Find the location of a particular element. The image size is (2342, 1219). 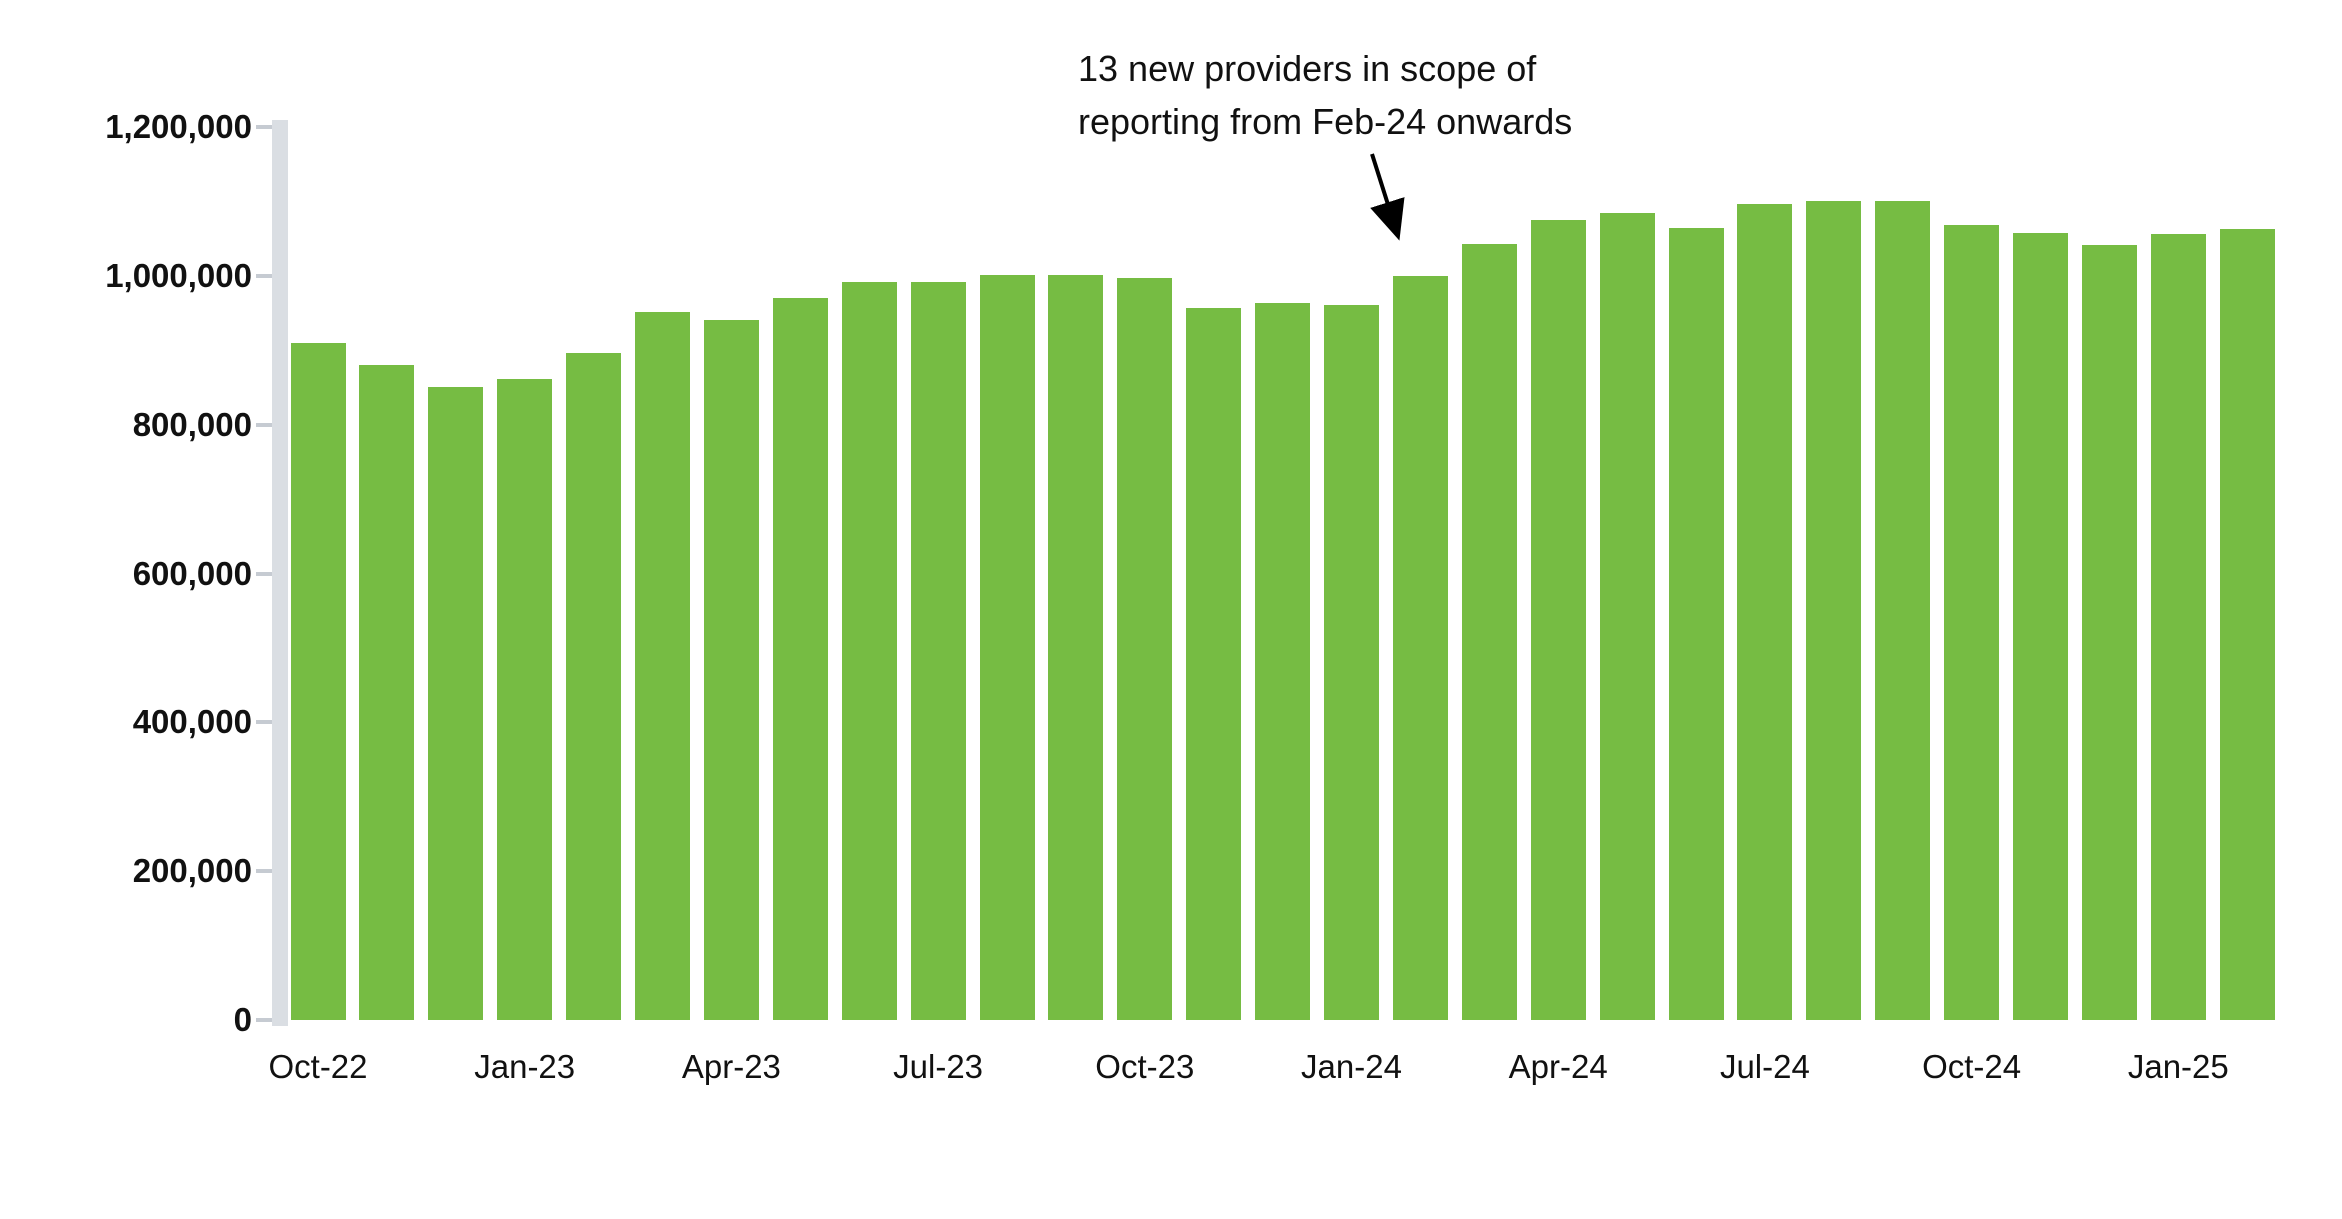

x-axis-label-Oct-22: Oct-22 is located at coordinates (318, 1066).